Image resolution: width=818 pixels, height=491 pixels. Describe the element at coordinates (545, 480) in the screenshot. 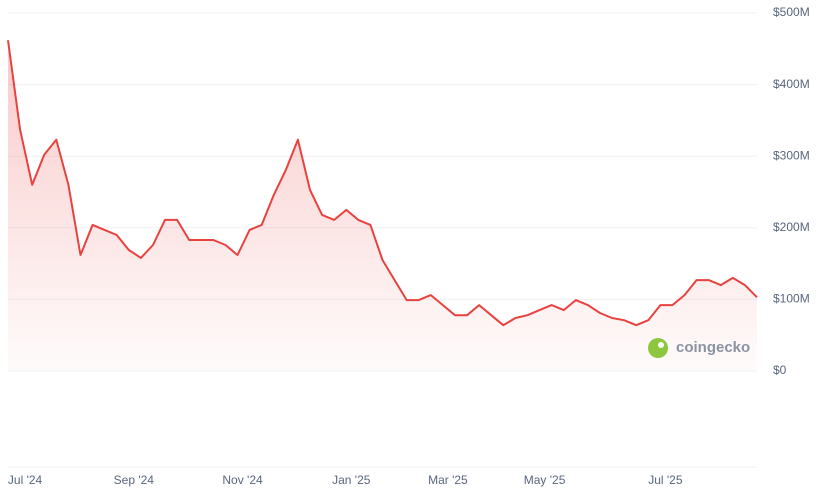

I see `x-tick-label: May '25` at that location.